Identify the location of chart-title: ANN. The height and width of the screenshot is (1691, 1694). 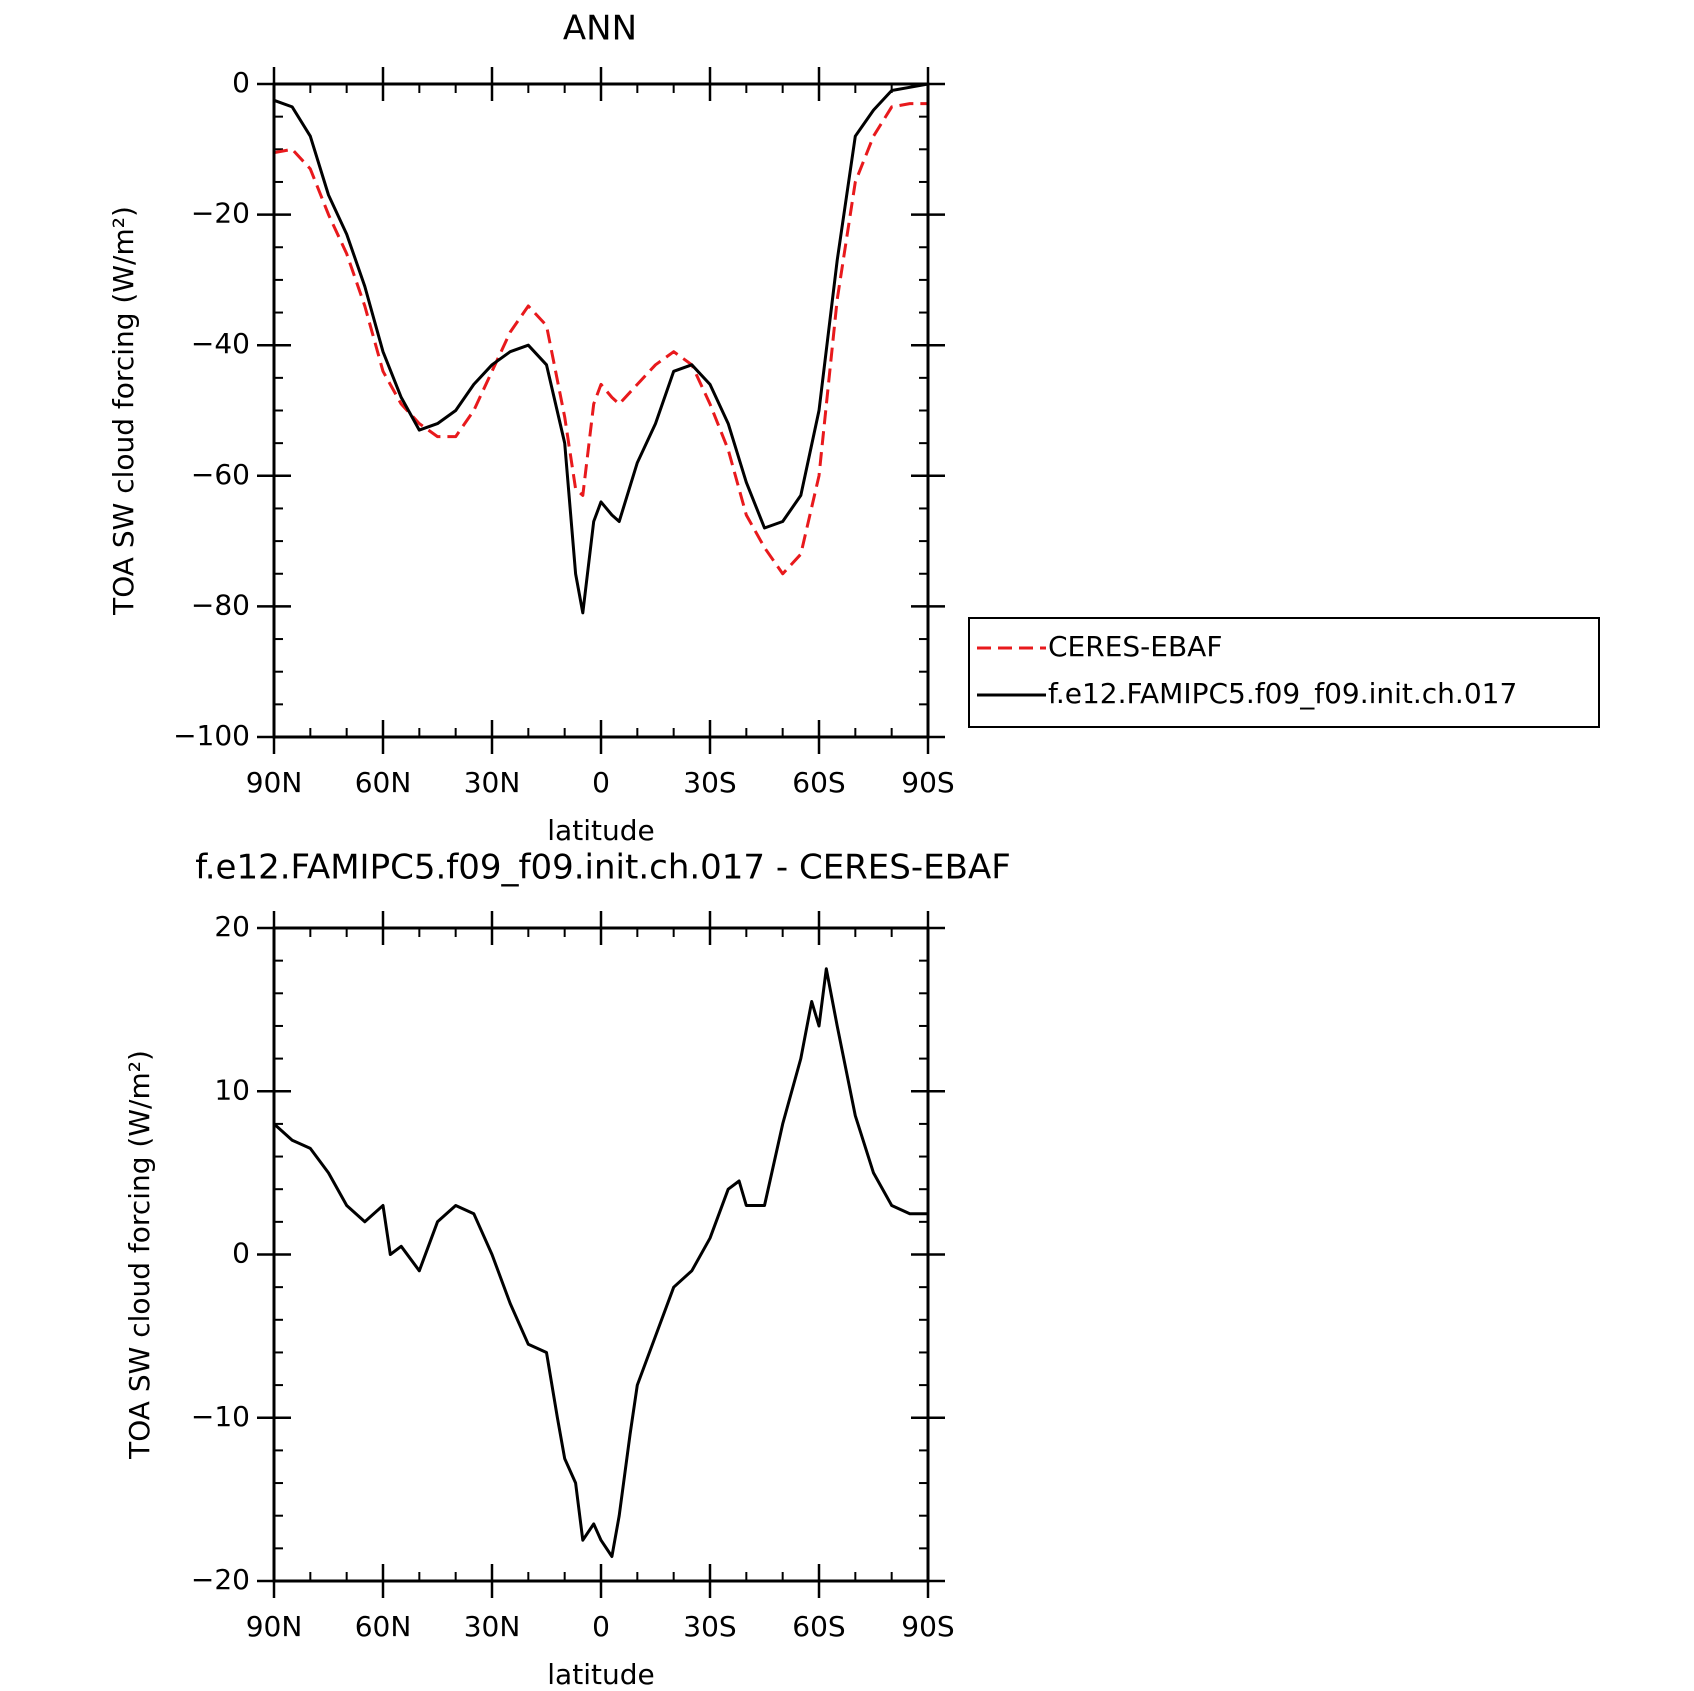
(600, 29).